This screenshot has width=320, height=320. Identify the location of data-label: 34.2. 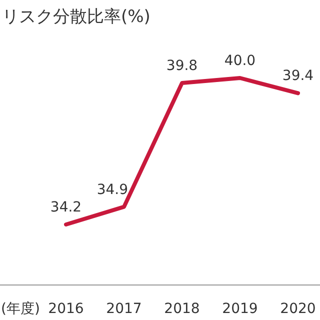
(66, 208).